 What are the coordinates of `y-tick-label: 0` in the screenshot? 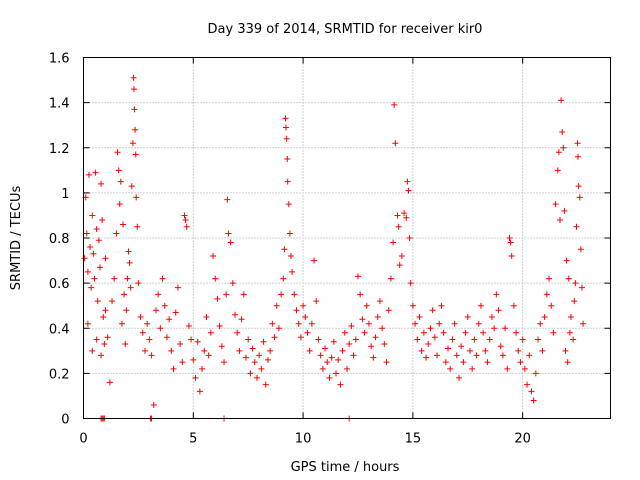 It's located at (65, 420).